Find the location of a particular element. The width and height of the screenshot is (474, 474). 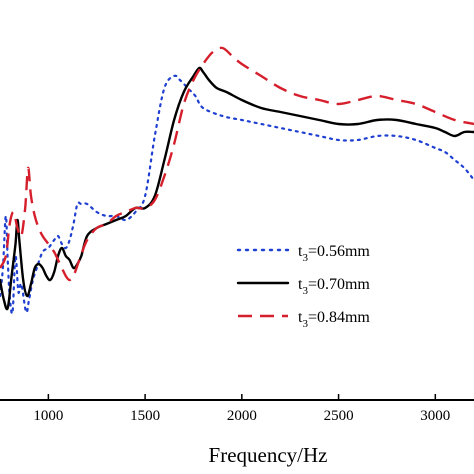

legend-label-1: t3=0.56mm is located at coordinates (334, 253).